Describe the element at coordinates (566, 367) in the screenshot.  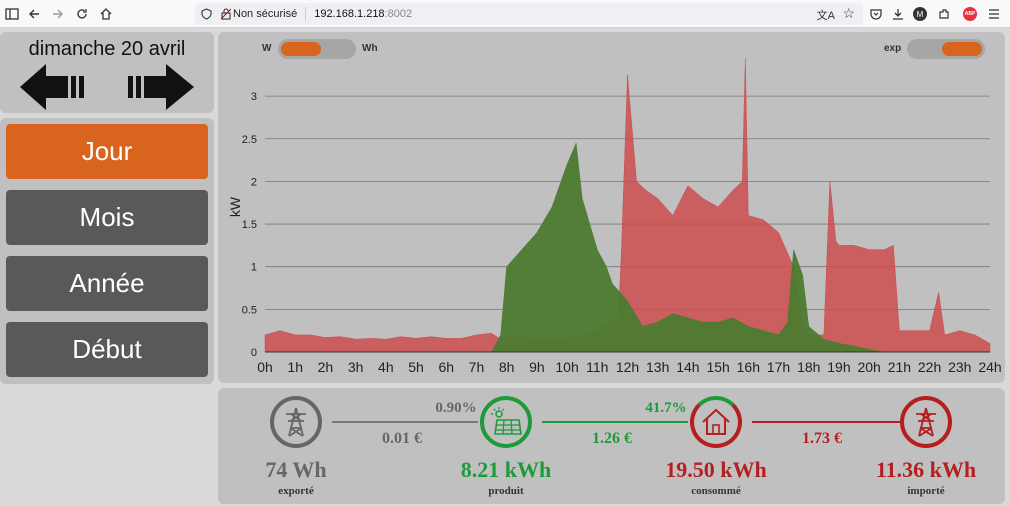
I see `x-tick-label: 10h` at that location.